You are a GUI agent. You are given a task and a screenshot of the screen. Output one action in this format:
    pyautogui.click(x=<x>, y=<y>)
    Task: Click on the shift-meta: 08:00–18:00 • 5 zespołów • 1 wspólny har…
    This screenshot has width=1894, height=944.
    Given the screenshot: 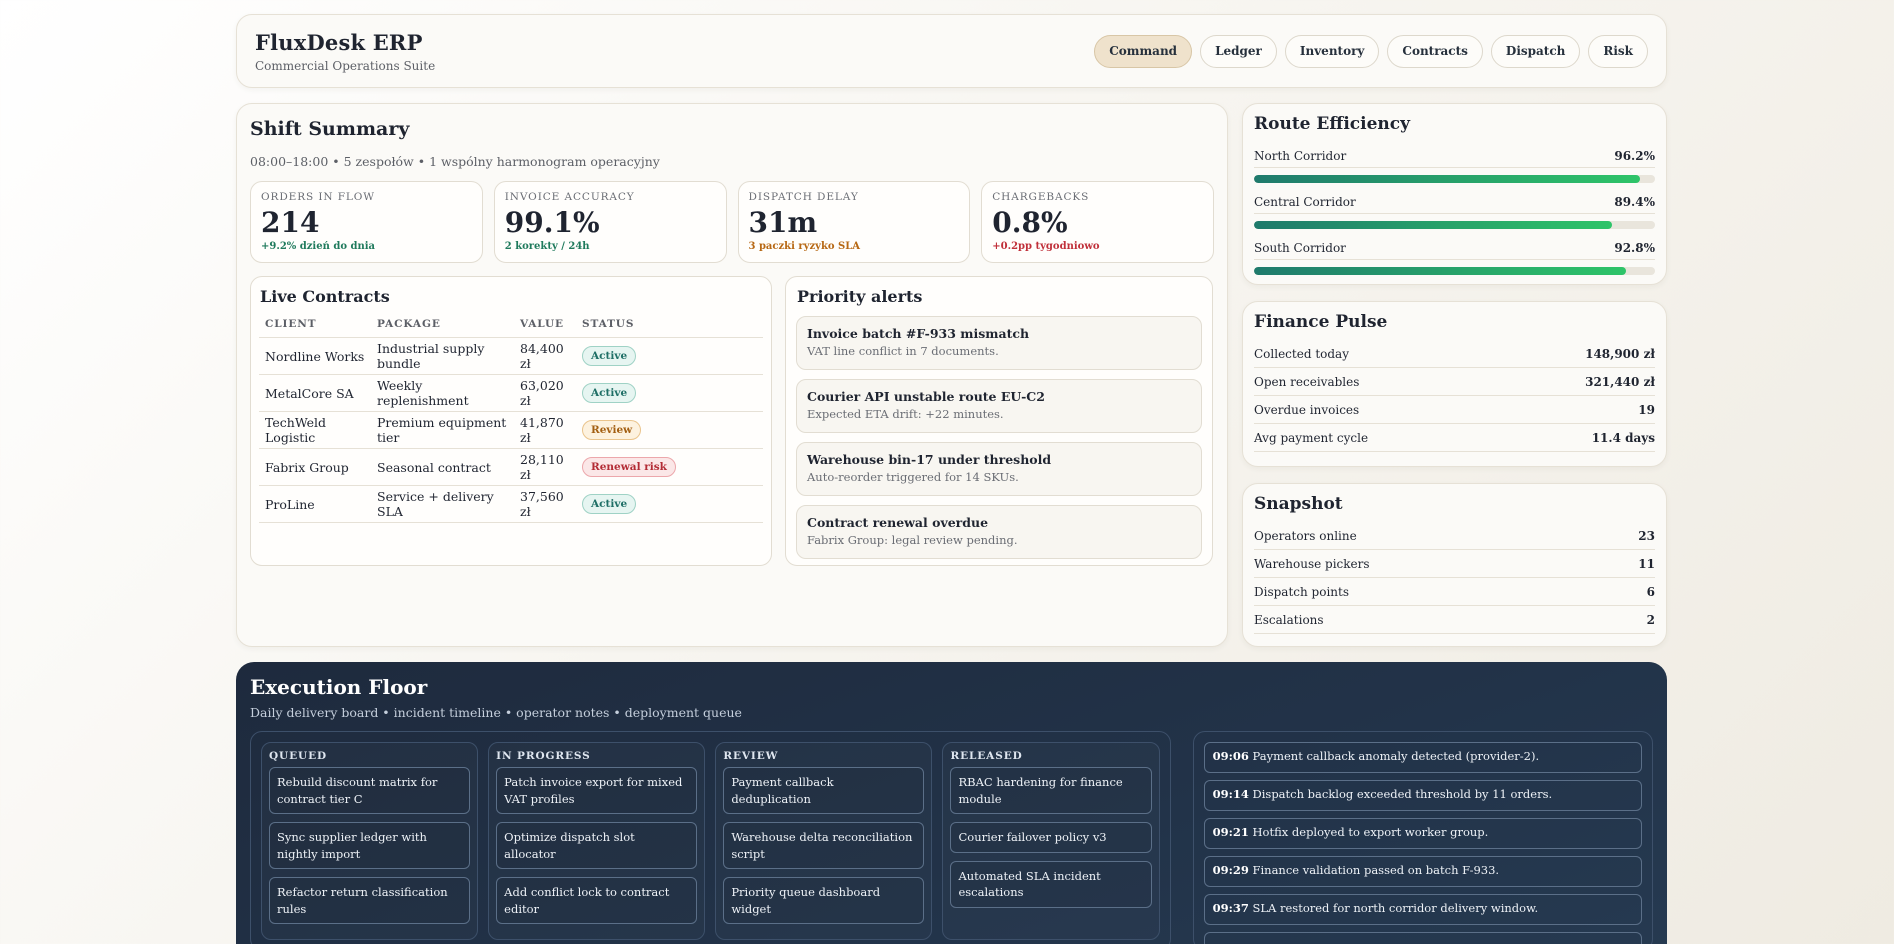 What is the action you would take?
    pyautogui.click(x=455, y=161)
    